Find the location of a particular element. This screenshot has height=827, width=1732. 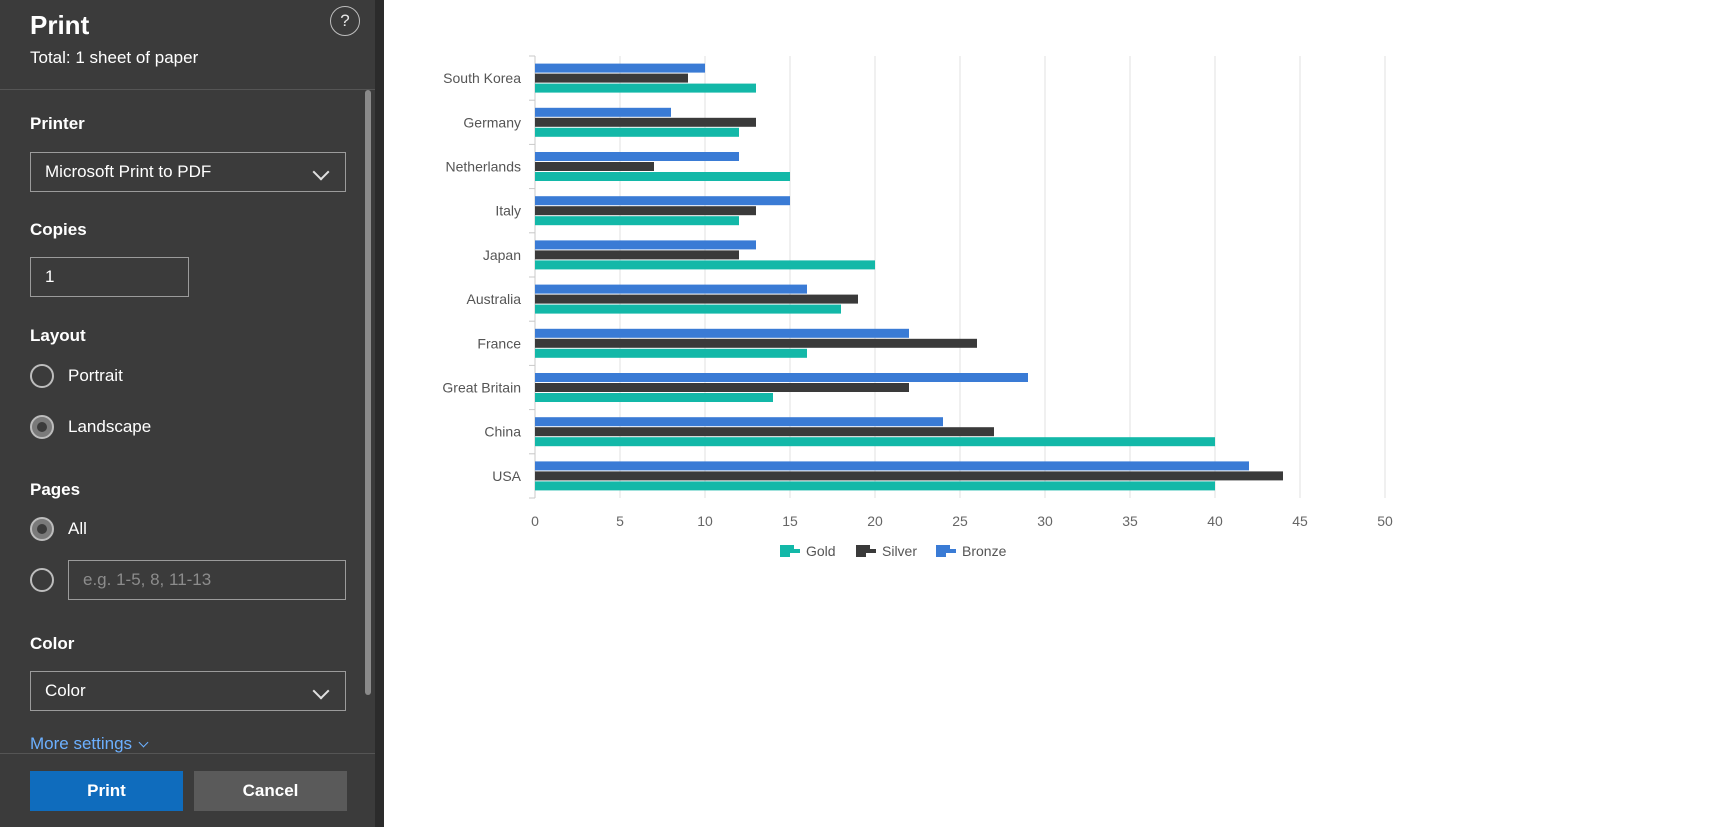

x-tick-label: 25 is located at coordinates (960, 521).